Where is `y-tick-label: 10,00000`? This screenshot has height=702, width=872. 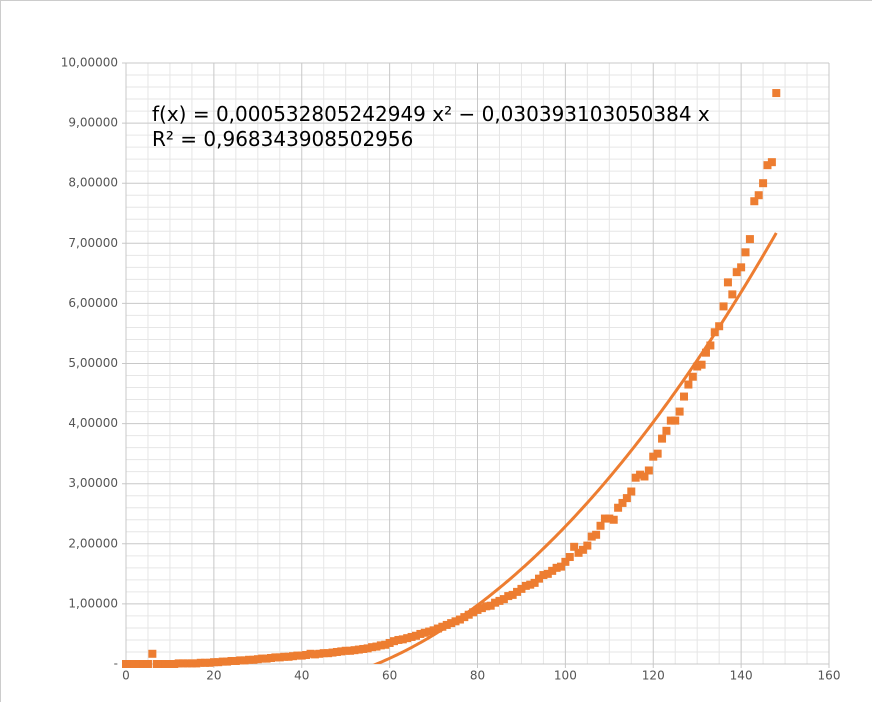
y-tick-label: 10,00000 is located at coordinates (89, 63).